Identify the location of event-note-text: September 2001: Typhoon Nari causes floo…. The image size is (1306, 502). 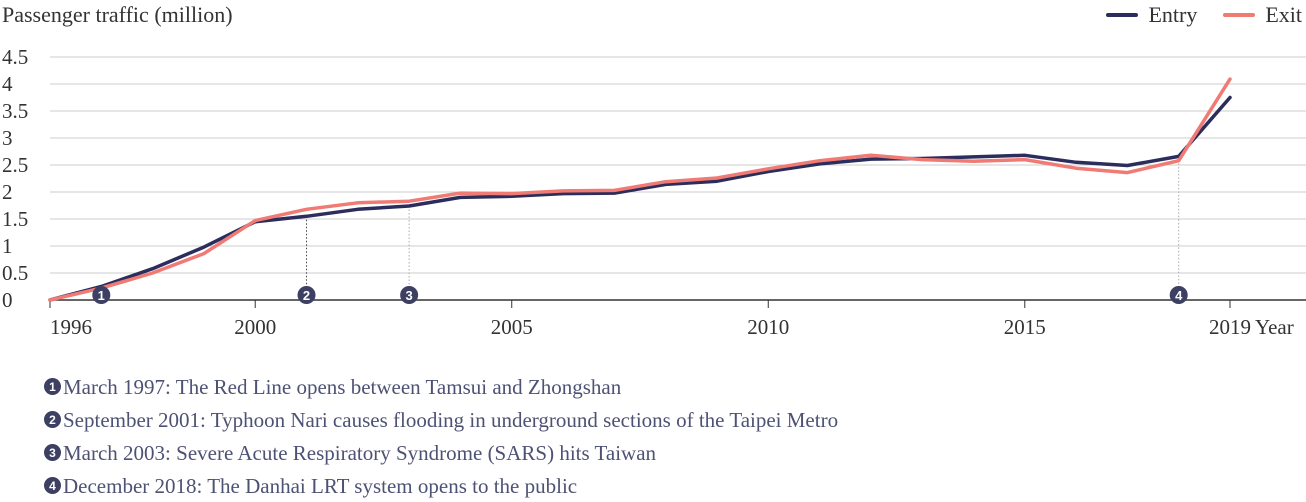
(451, 419).